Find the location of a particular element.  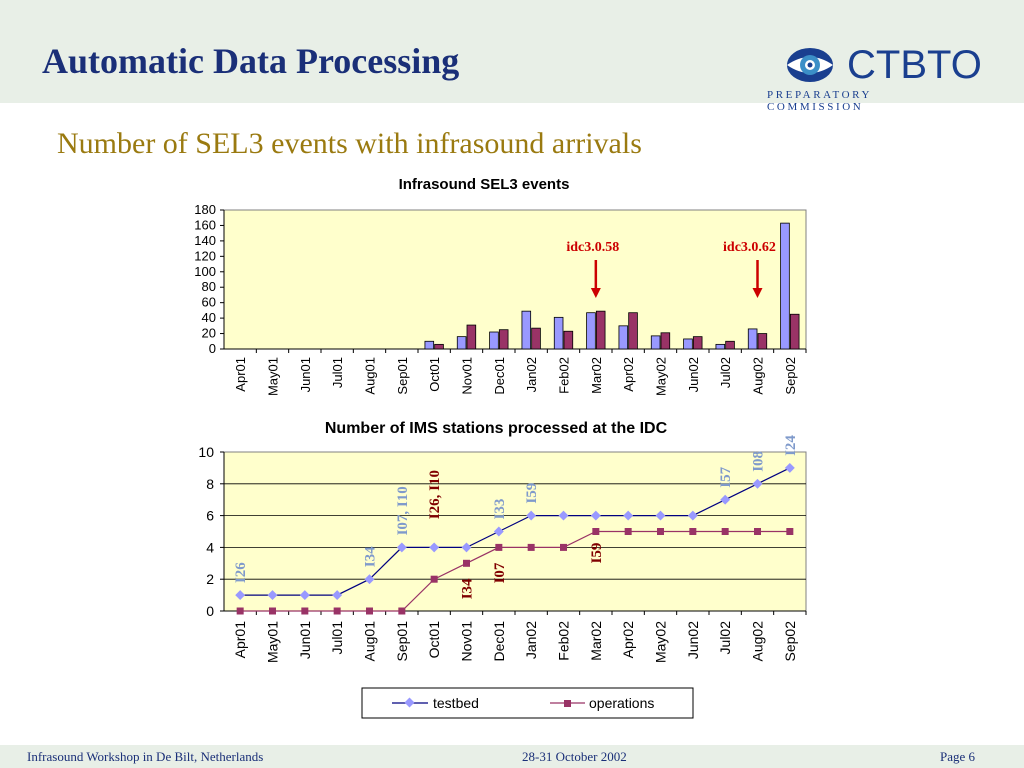

series-line-testbed is located at coordinates (515, 531).